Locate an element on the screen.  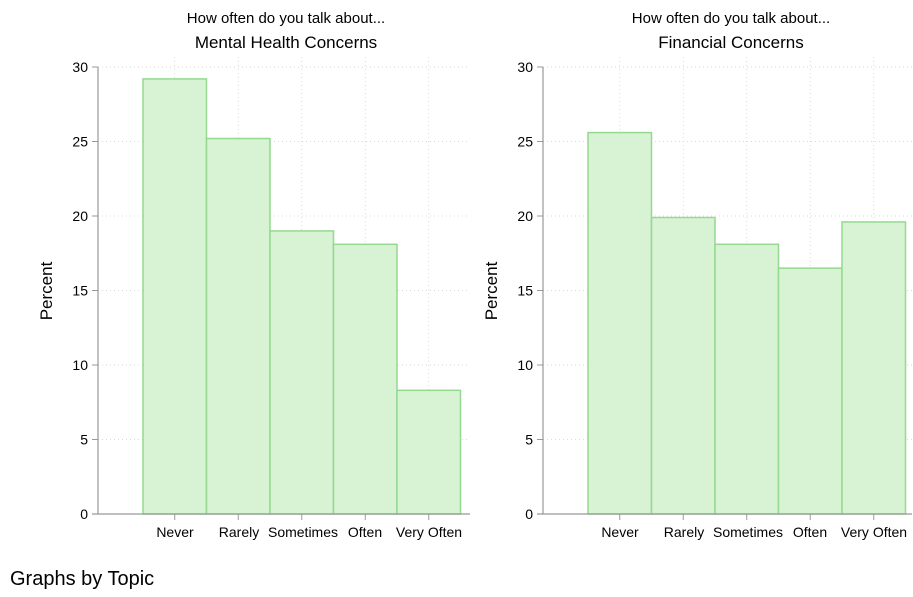
chart-title: Mental Health Concerns is located at coordinates (286, 42).